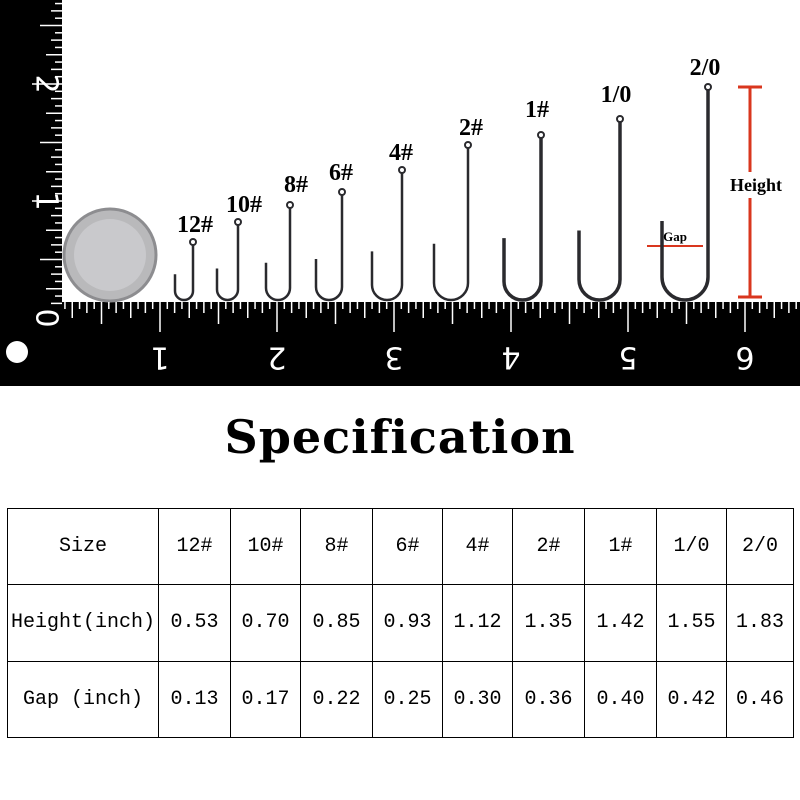  Describe the element at coordinates (477, 699) in the screenshot. I see `table-cell: 0.30` at that location.